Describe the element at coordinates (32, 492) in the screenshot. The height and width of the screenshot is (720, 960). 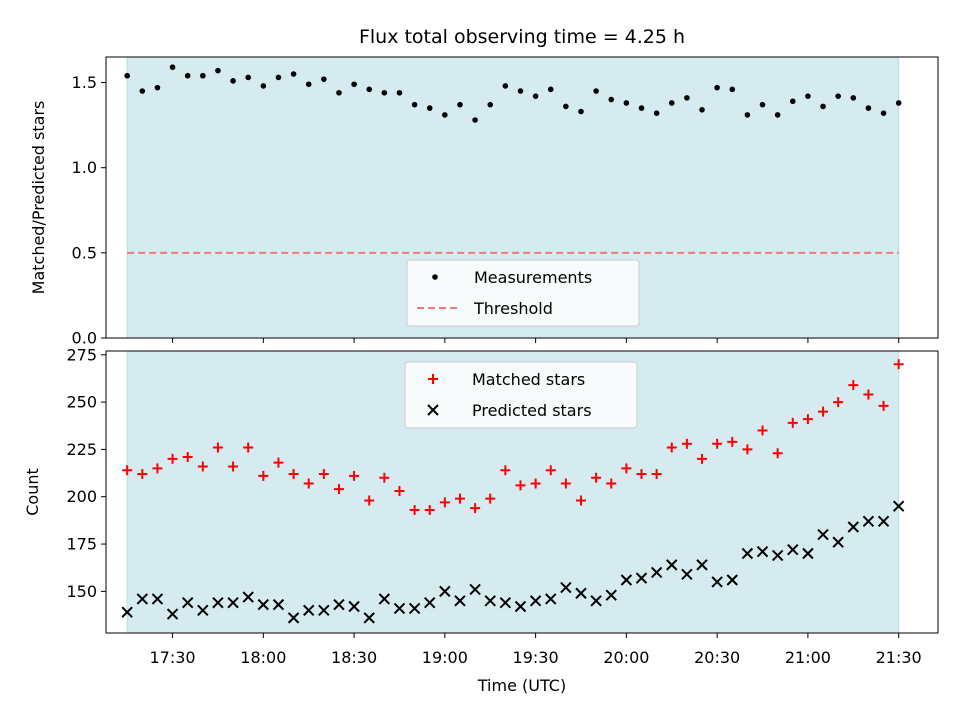
I see `y-axis-label: Count` at that location.